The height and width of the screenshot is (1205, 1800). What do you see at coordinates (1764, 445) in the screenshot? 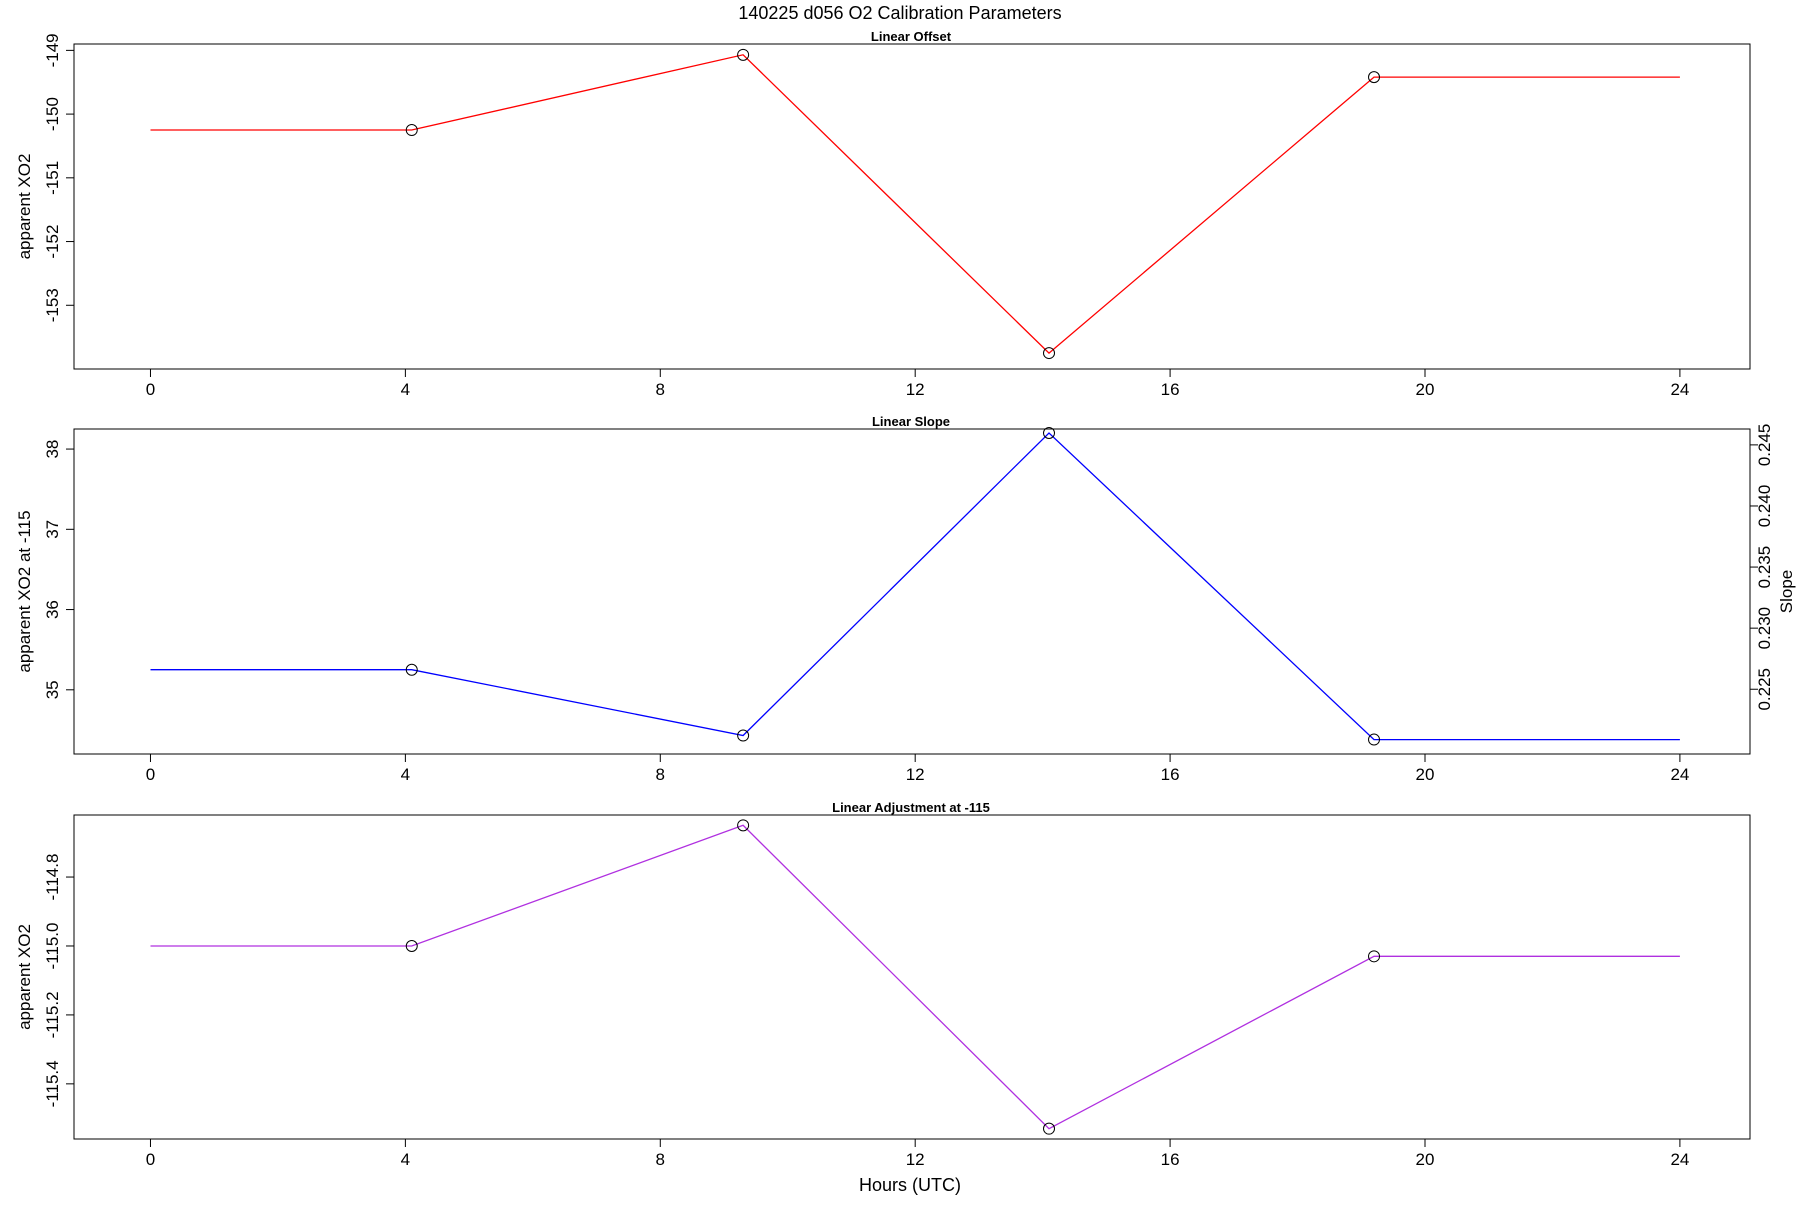
I see `y2-tick-label: 0.245` at bounding box center [1764, 445].